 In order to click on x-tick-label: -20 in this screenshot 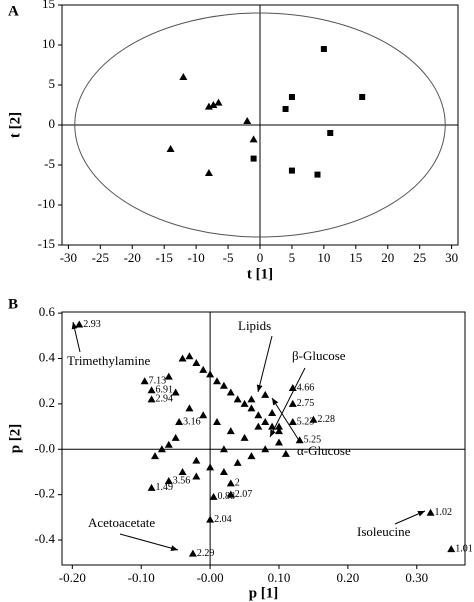, I will do `click(132, 257)`.